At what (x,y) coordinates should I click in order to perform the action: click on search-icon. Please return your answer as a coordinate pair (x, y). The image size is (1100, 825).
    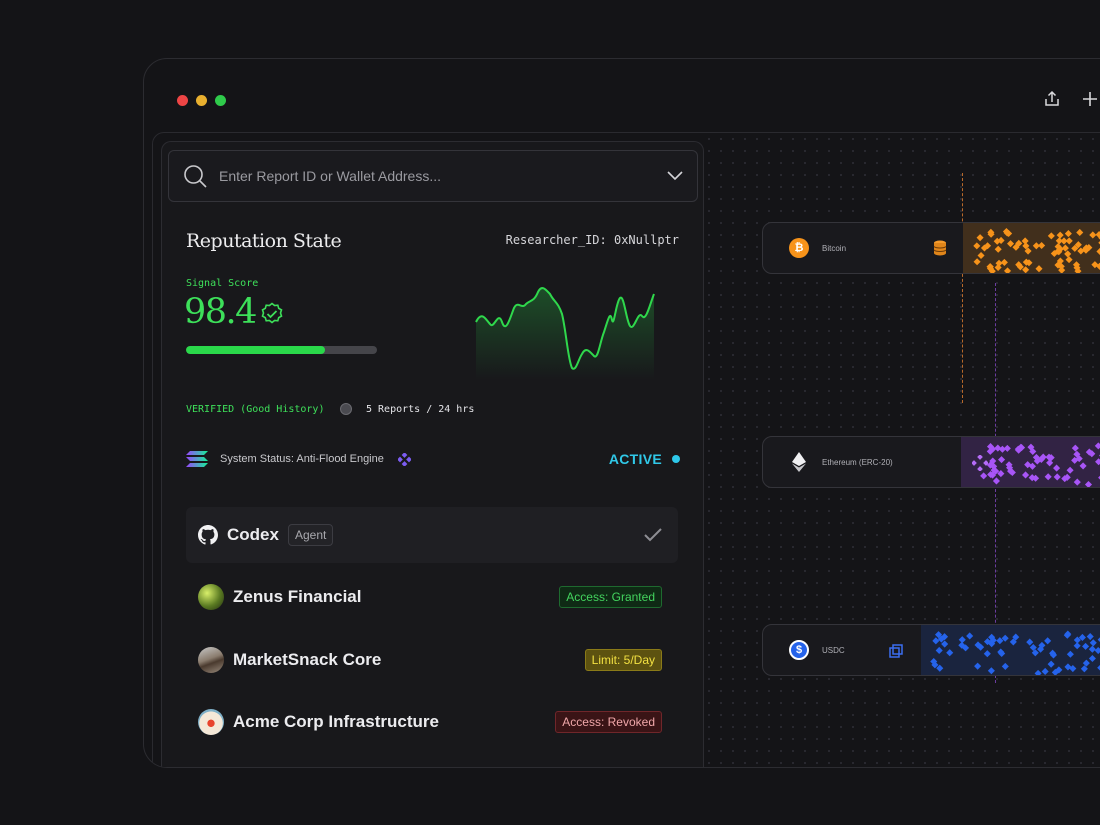
    Looking at the image, I should click on (195, 176).